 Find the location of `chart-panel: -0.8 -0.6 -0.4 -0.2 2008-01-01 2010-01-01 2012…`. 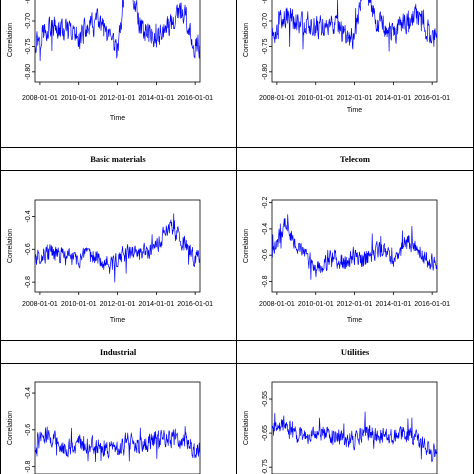

chart-panel: -0.8 -0.6 -0.4 -0.2 2008-01-01 2010-01-01 2012… is located at coordinates (346, 260).